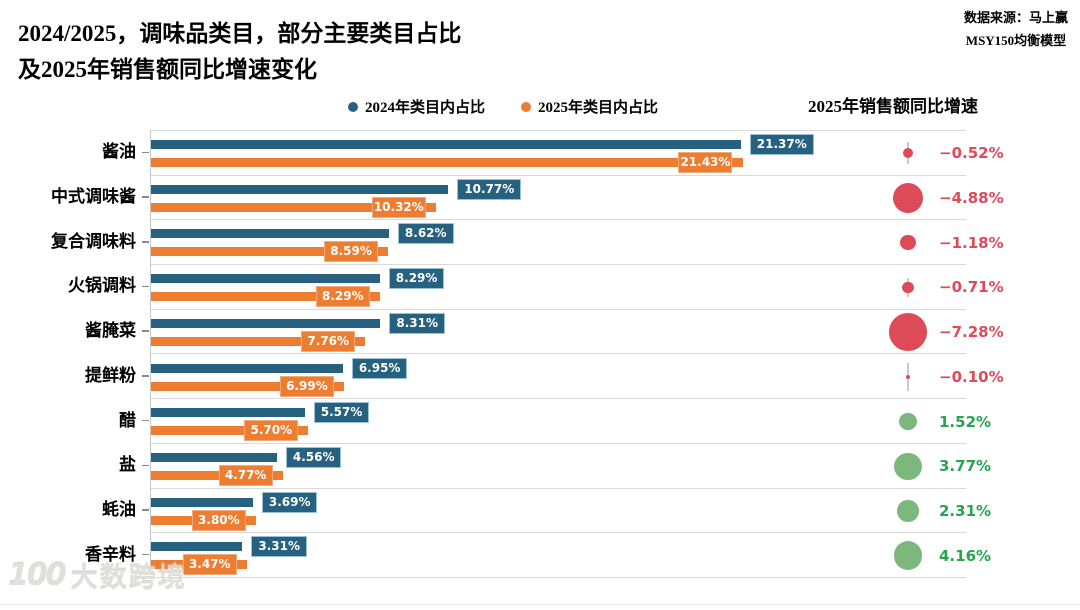 This screenshot has width=1080, height=610. Describe the element at coordinates (577, 198) in the screenshot. I see `category-row: 10.77% 10.32% −4.88%` at that location.